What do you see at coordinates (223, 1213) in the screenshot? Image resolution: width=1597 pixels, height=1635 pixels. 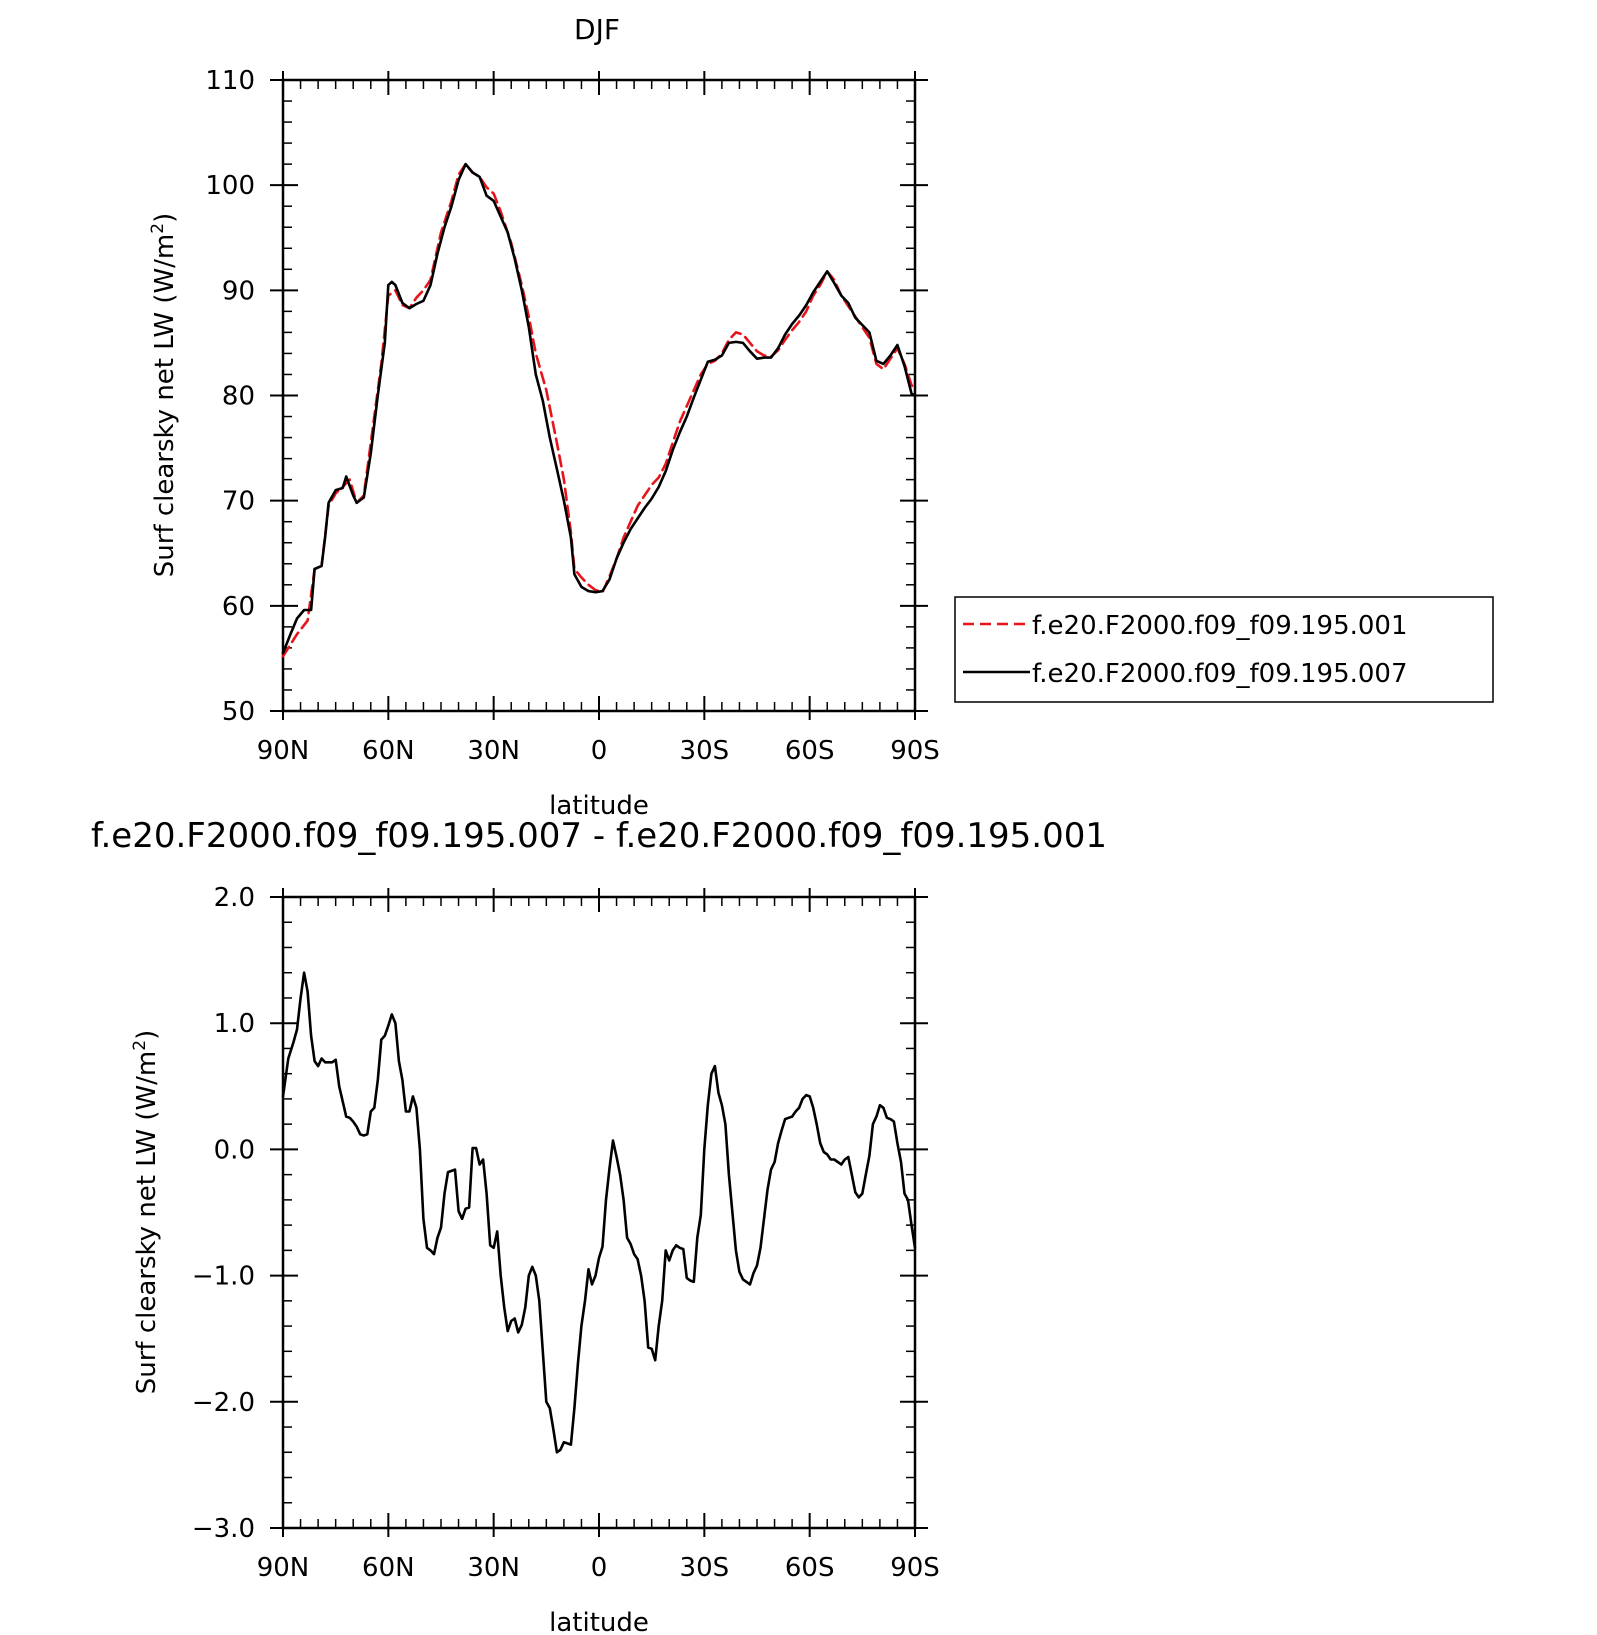 I see `bottom-y-tick-labels: −3.0 −2.0 −1.0 0.0 1.0 2.0` at bounding box center [223, 1213].